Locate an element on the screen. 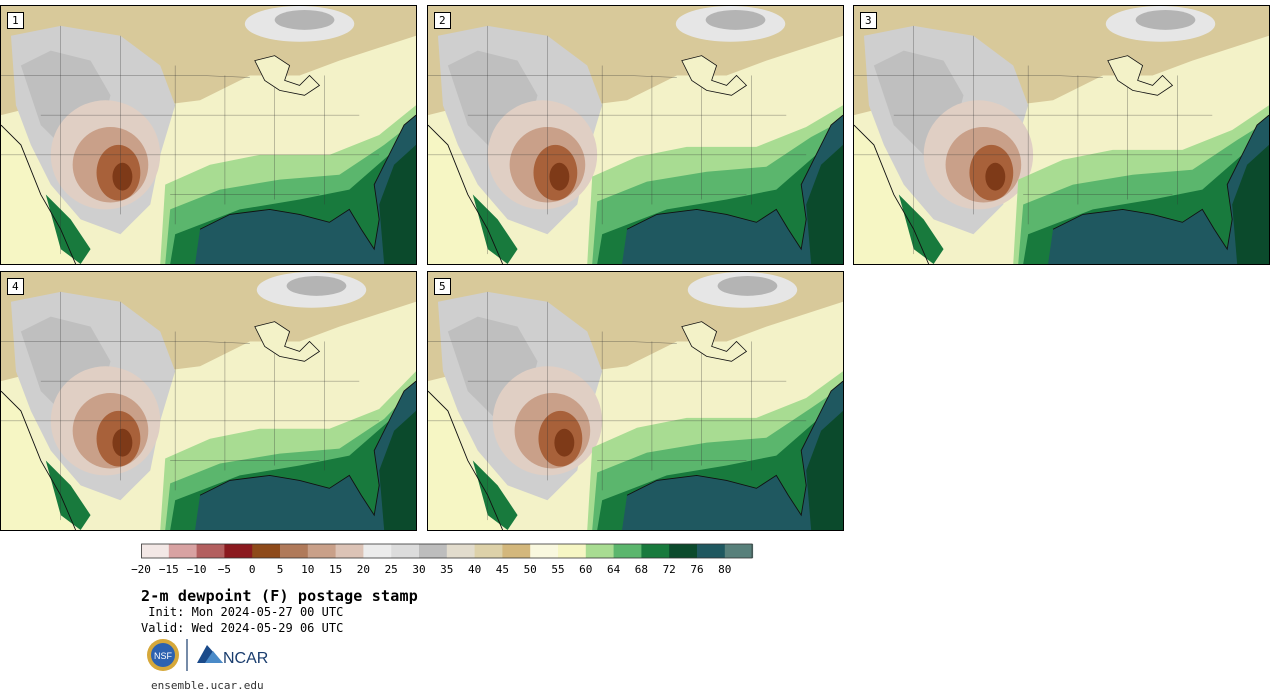  ensemble-member-map: 2 is located at coordinates (635, 135).